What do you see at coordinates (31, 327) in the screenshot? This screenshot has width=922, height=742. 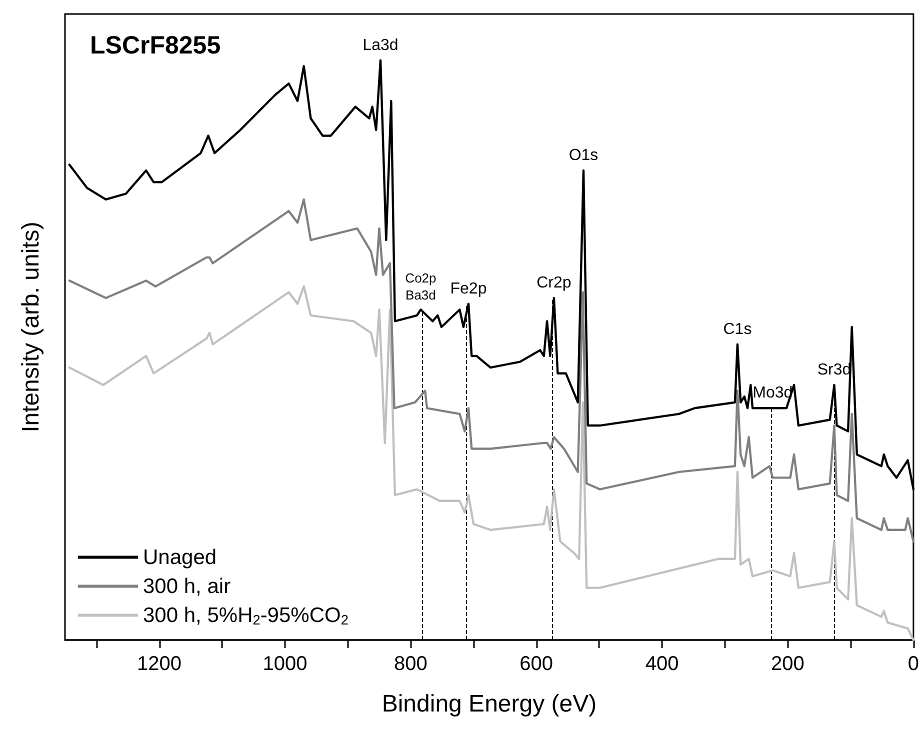 I see `y-axis-title: Intensity (arb. units)` at bounding box center [31, 327].